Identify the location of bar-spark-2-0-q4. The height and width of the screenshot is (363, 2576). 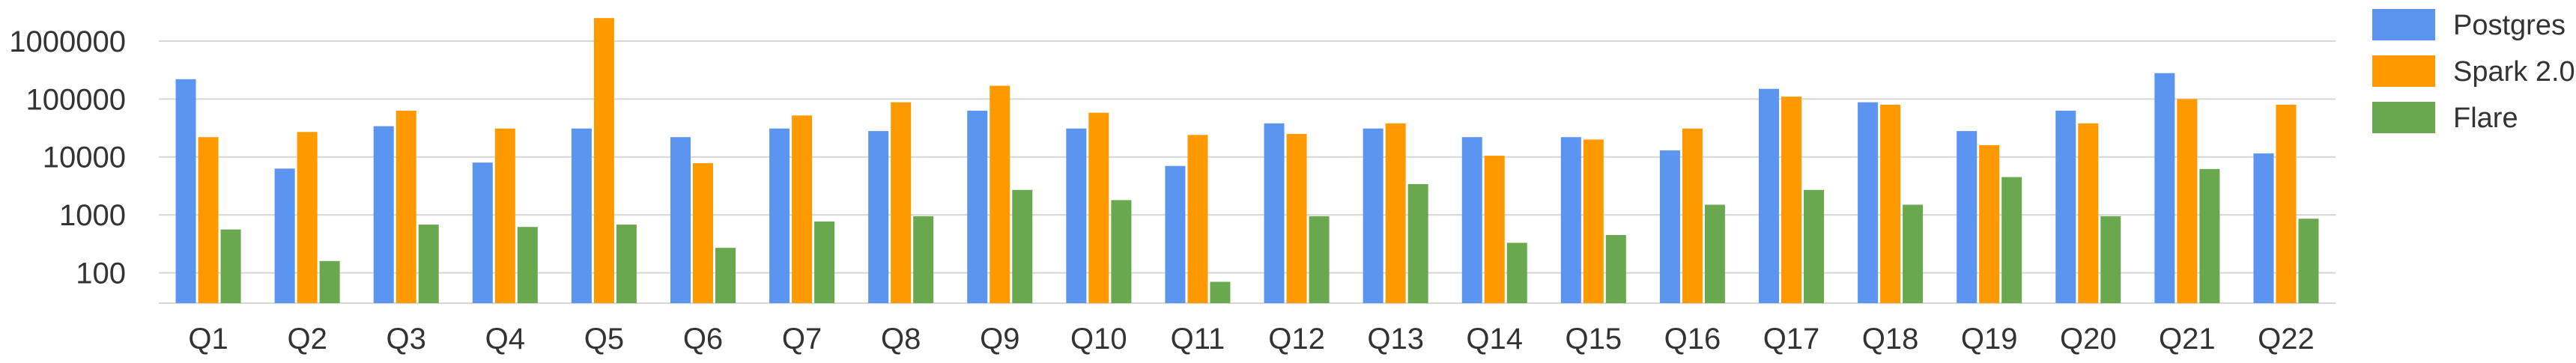
(504, 215).